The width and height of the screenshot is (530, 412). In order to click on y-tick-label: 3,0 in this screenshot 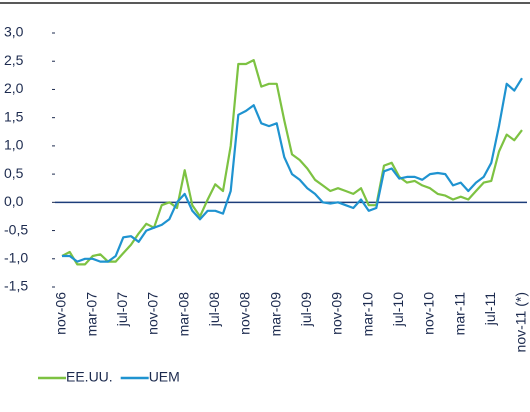, I will do `click(14, 32)`.